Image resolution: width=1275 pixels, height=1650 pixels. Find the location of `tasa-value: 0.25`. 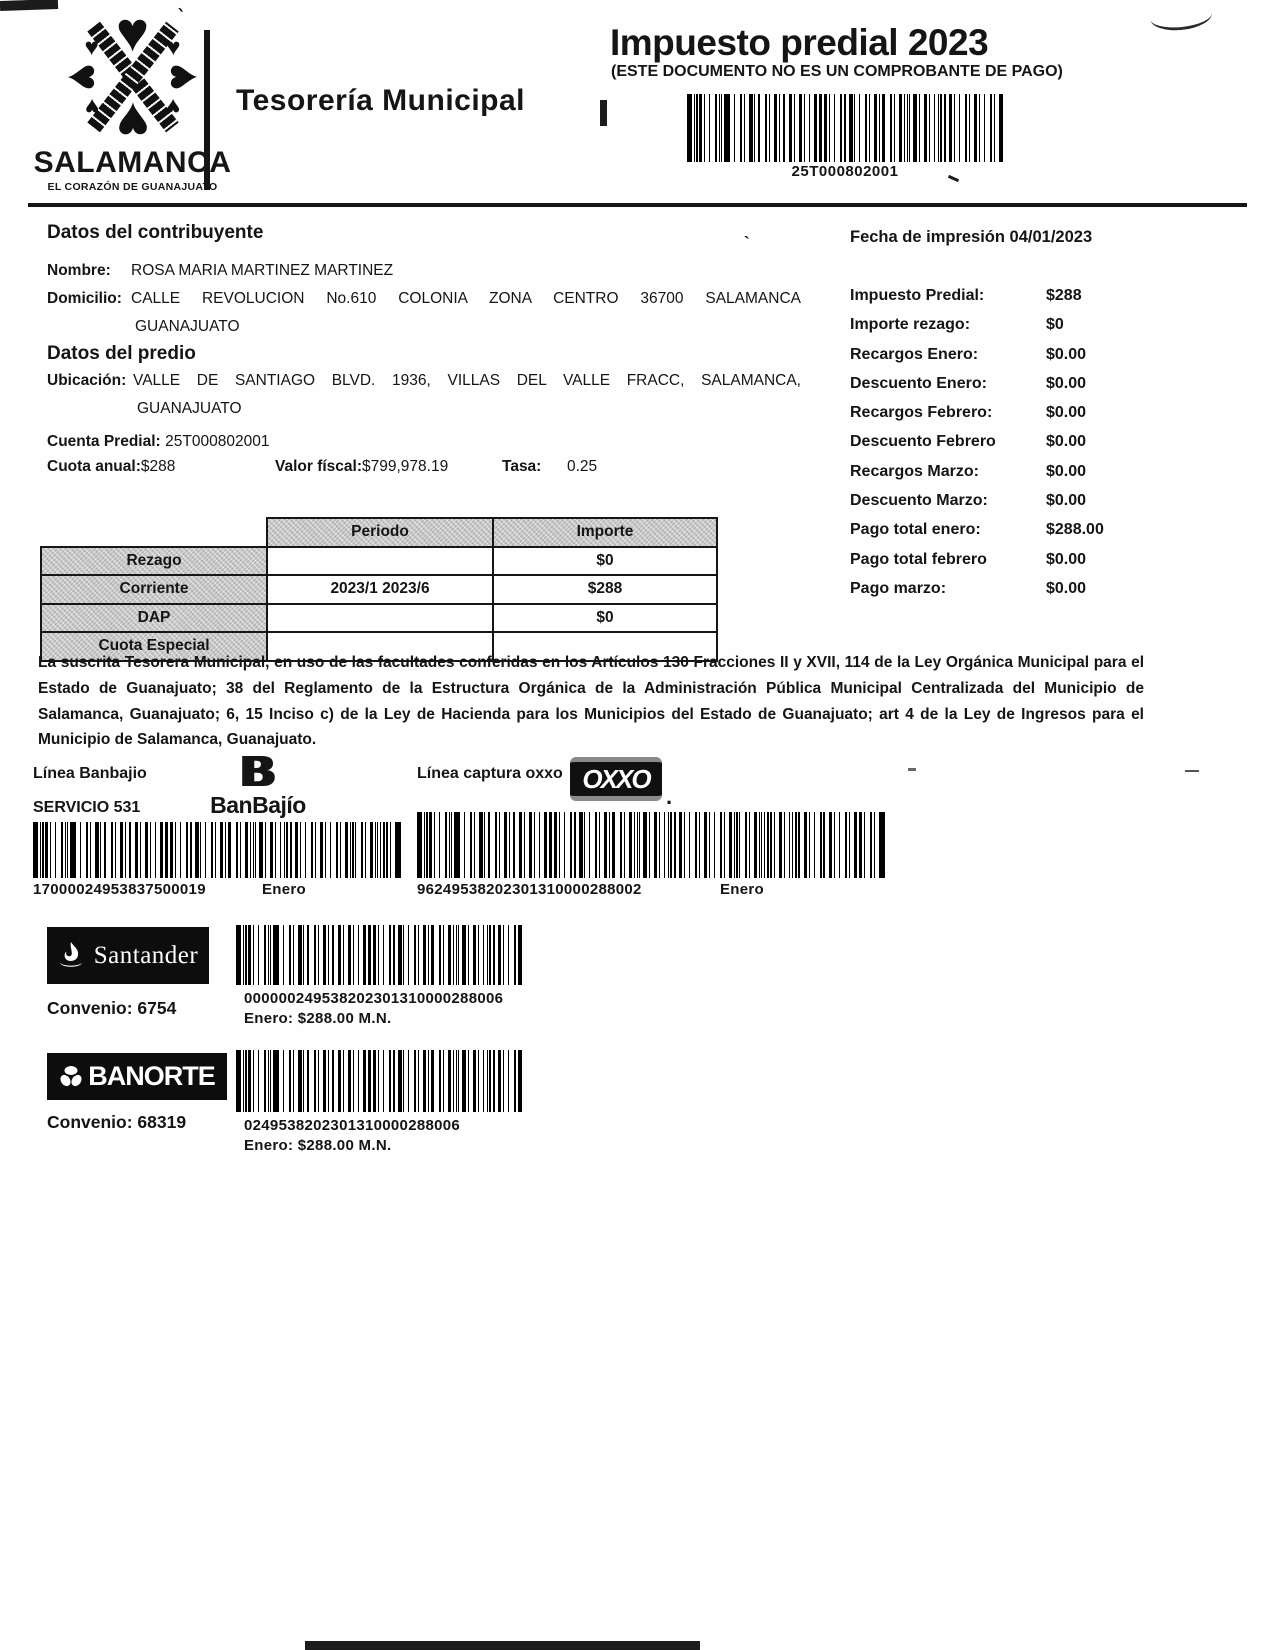

tasa-value: 0.25 is located at coordinates (582, 466).